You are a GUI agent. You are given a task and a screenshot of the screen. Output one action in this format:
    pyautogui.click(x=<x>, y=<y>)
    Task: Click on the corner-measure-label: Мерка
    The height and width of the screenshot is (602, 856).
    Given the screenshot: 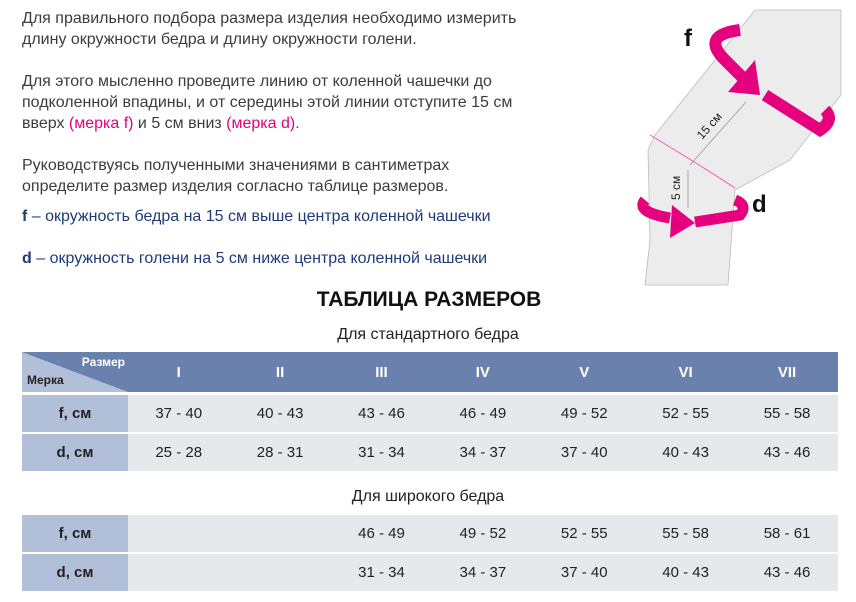 What is the action you would take?
    pyautogui.click(x=45, y=380)
    